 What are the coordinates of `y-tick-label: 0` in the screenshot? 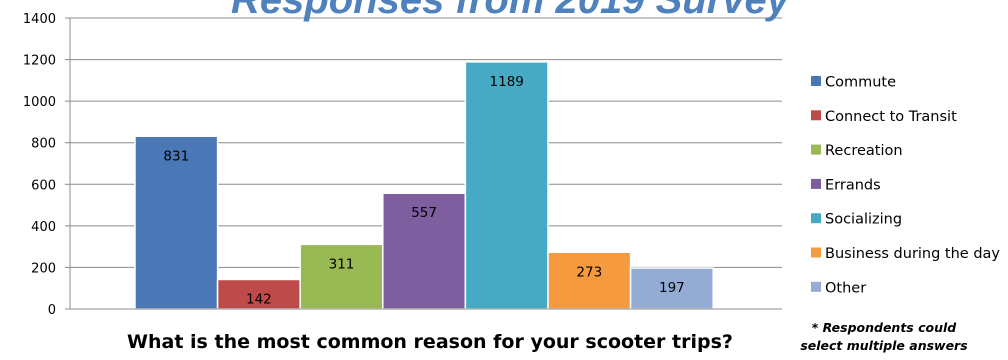 It's located at (52, 310).